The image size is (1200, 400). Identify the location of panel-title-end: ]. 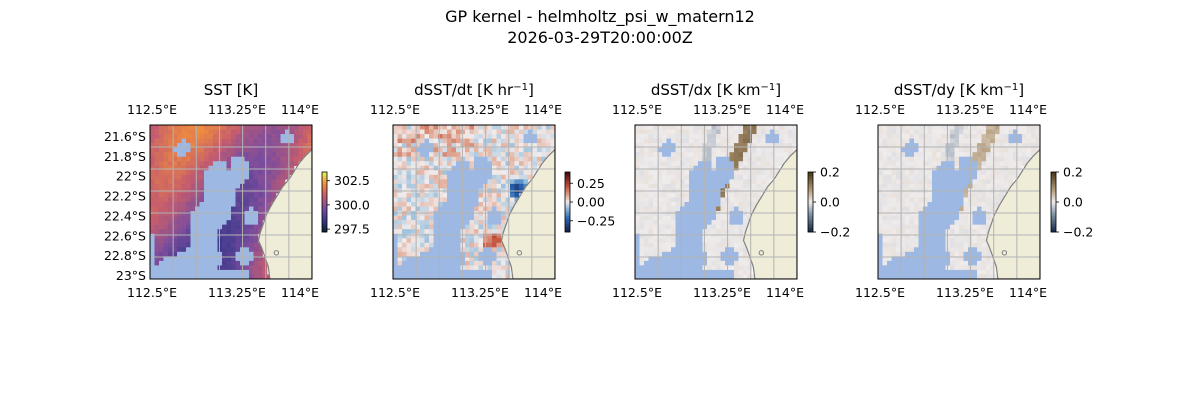
(531, 90).